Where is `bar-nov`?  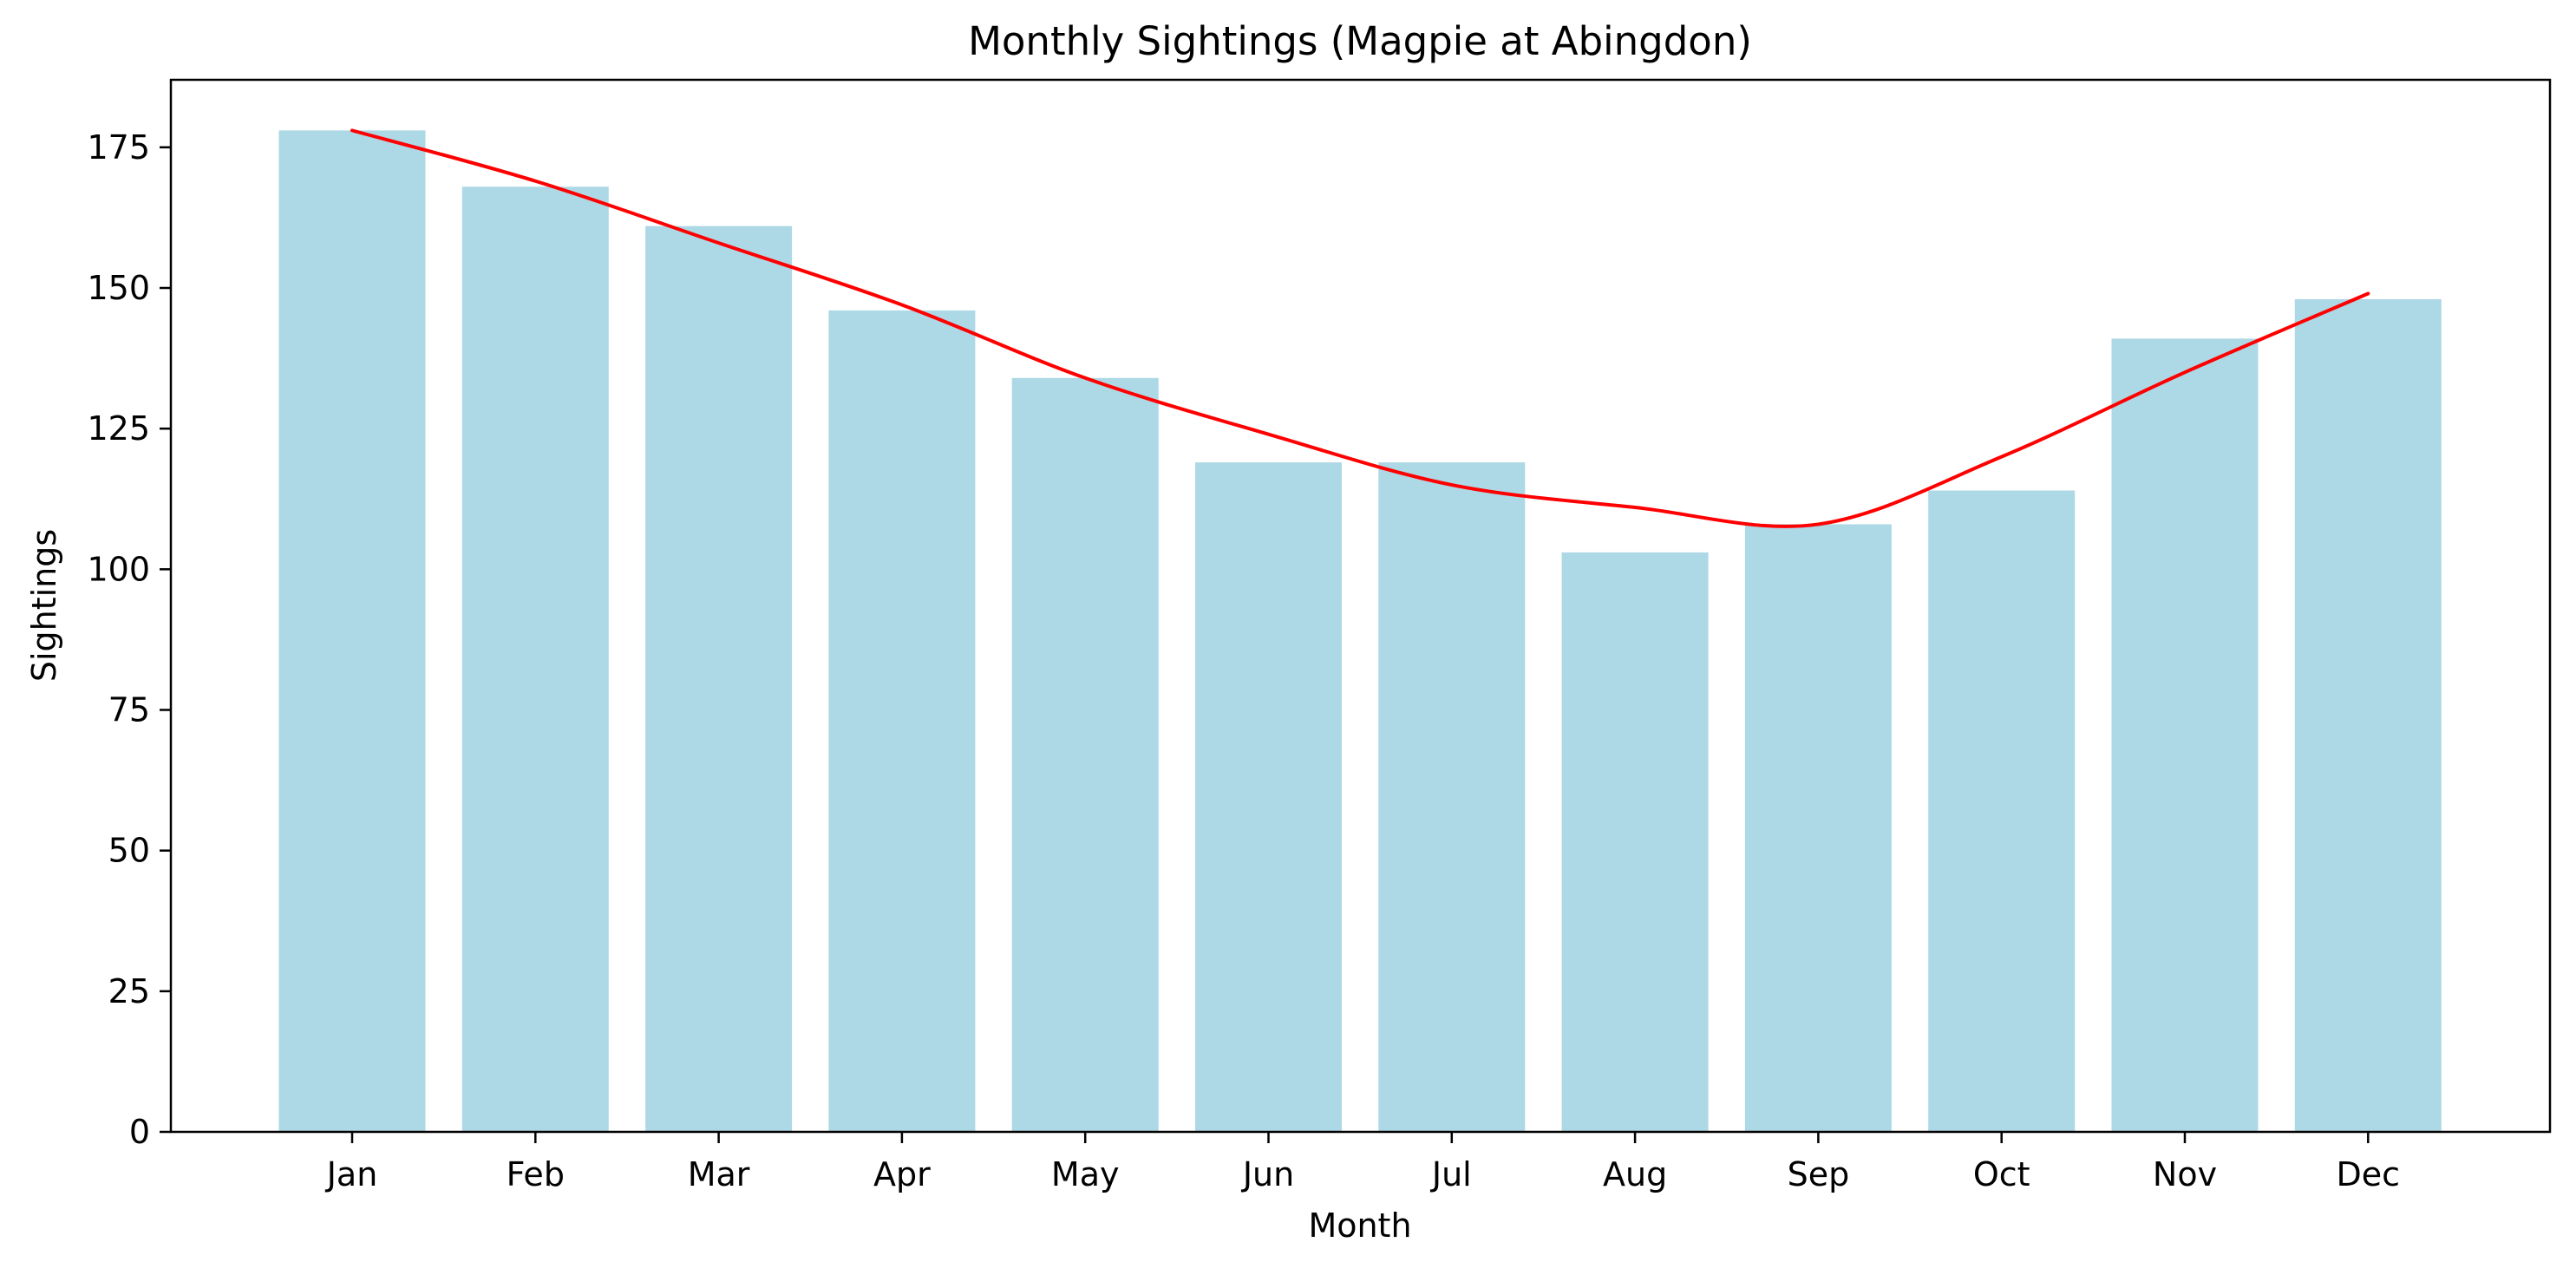
bar-nov is located at coordinates (2185, 735).